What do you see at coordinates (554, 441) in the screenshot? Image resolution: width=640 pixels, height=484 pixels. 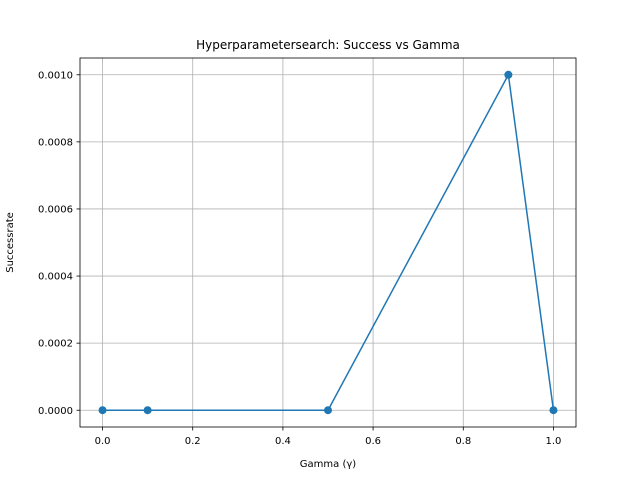 I see `x-tick-label: 1.0` at bounding box center [554, 441].